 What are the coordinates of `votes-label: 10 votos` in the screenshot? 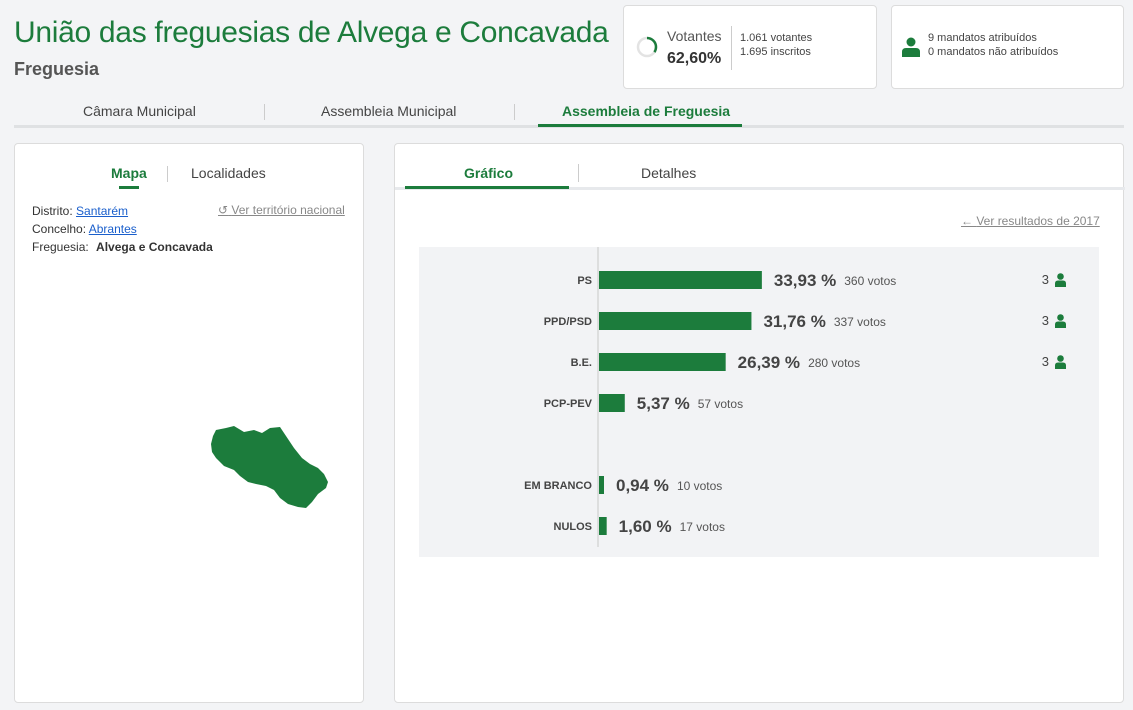 It's located at (699, 486).